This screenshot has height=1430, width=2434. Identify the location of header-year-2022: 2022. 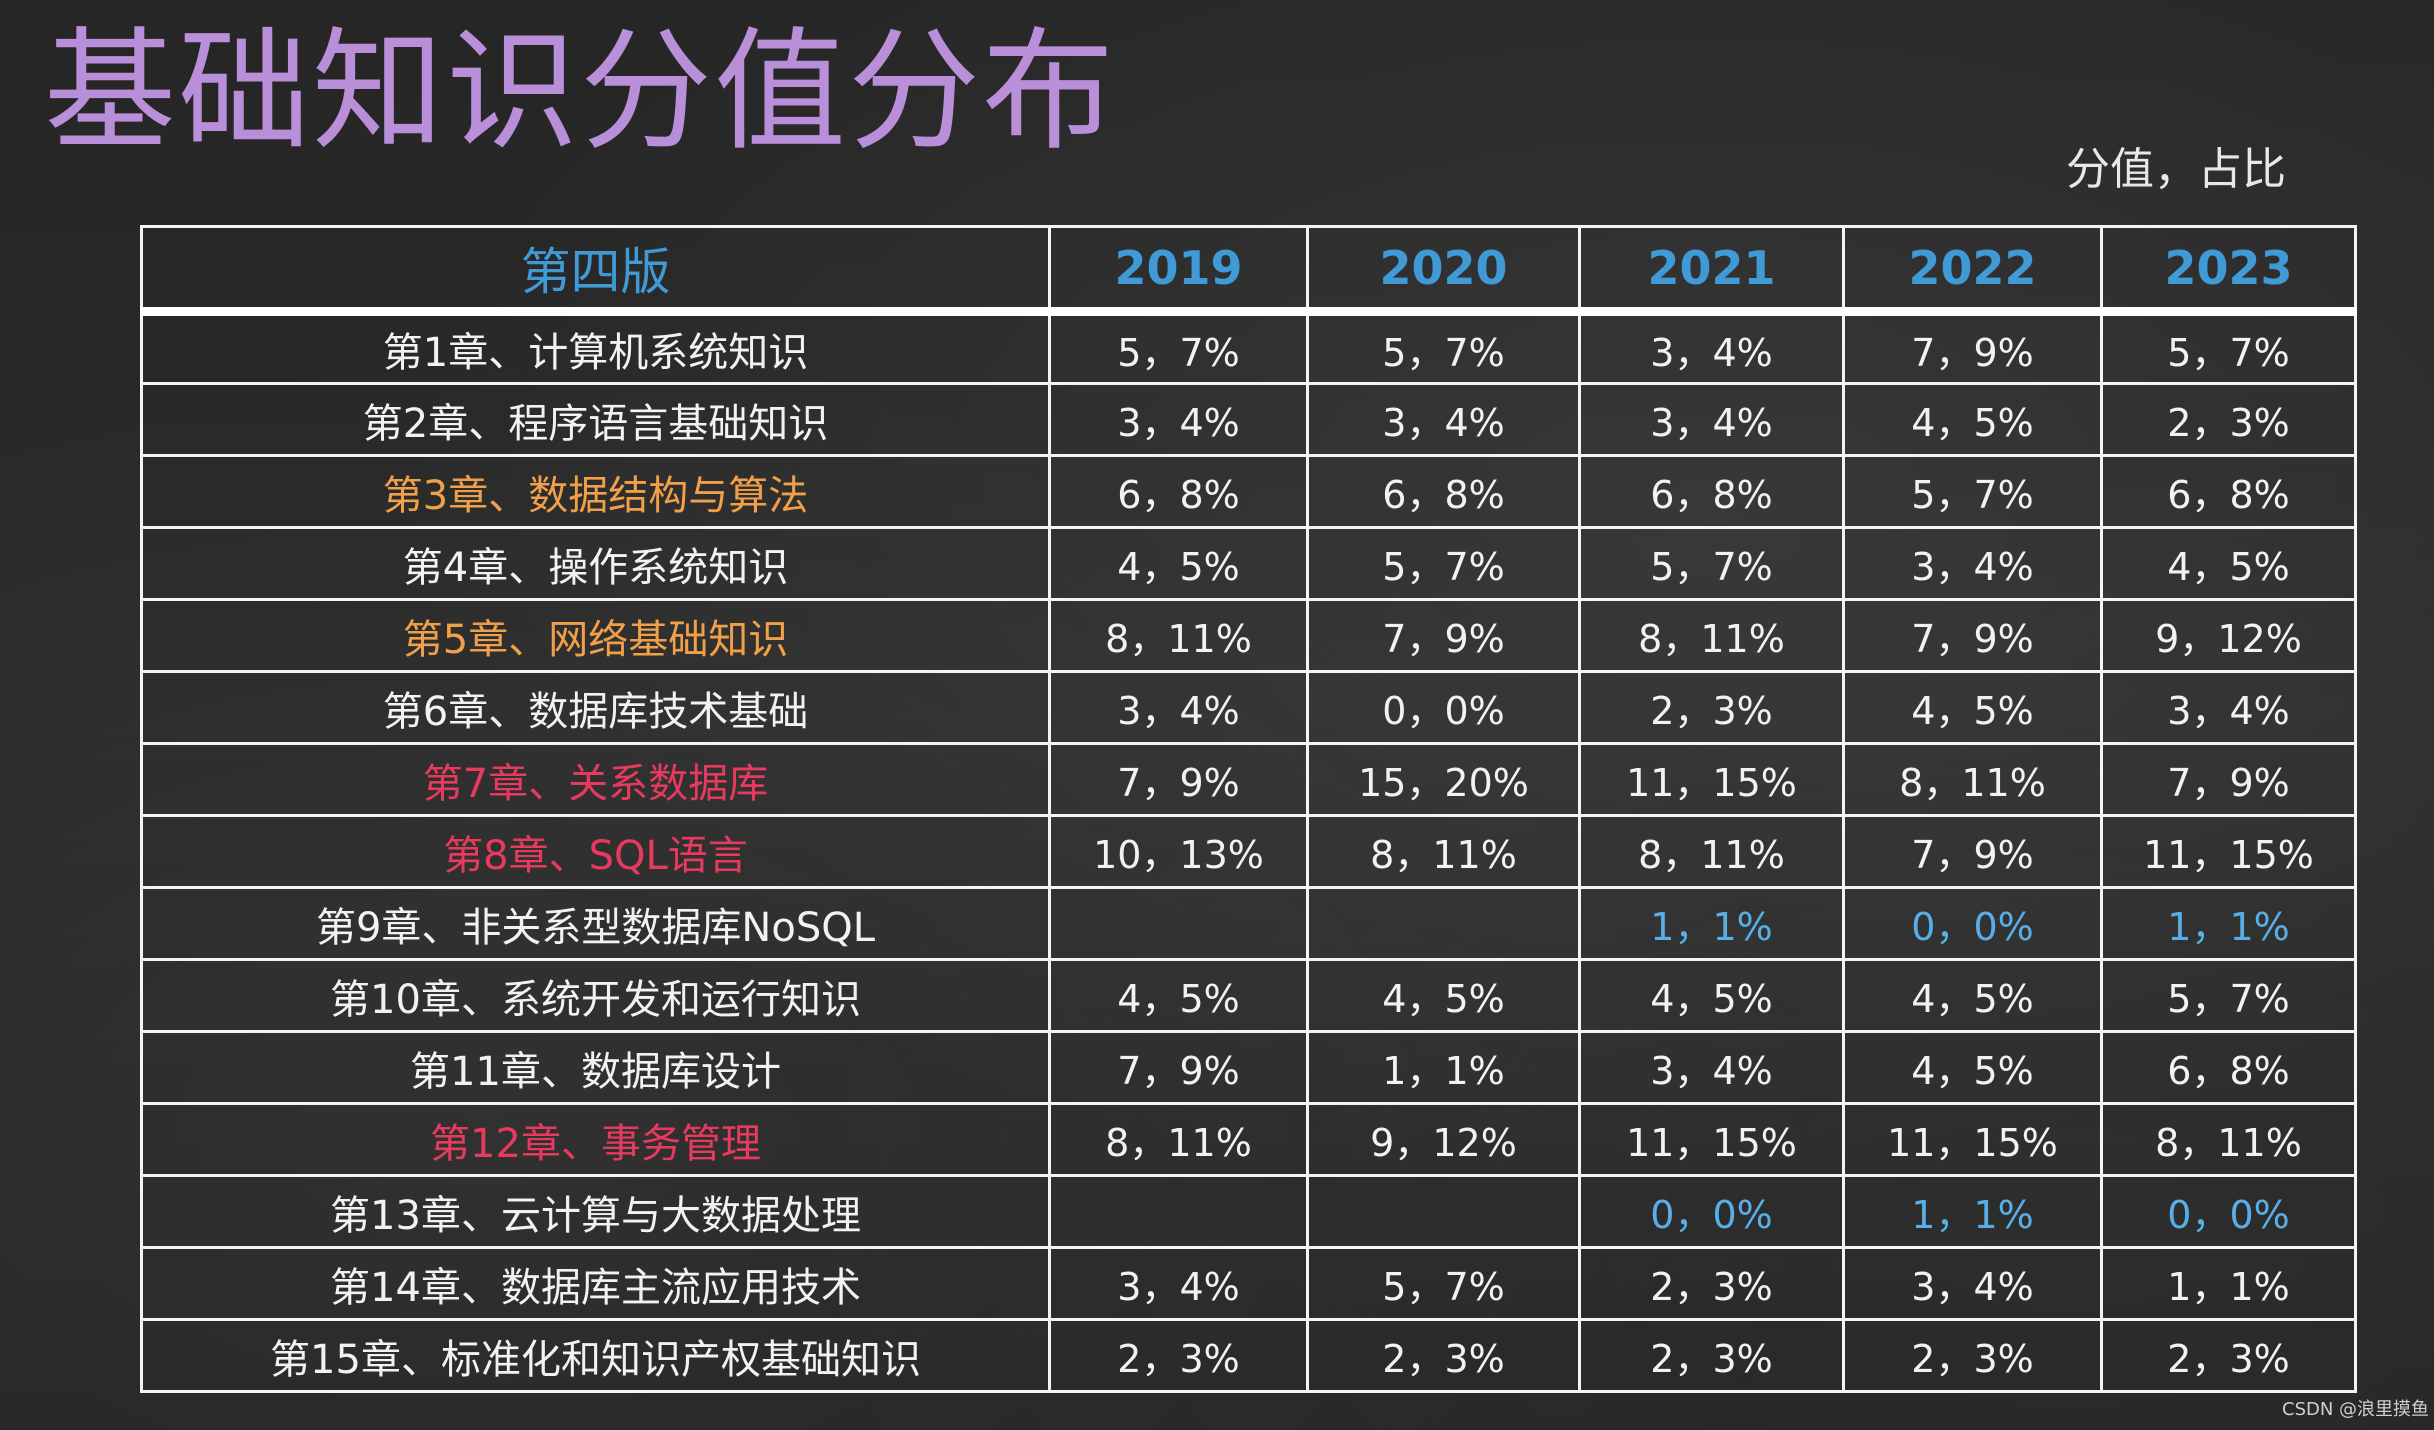
(1972, 270).